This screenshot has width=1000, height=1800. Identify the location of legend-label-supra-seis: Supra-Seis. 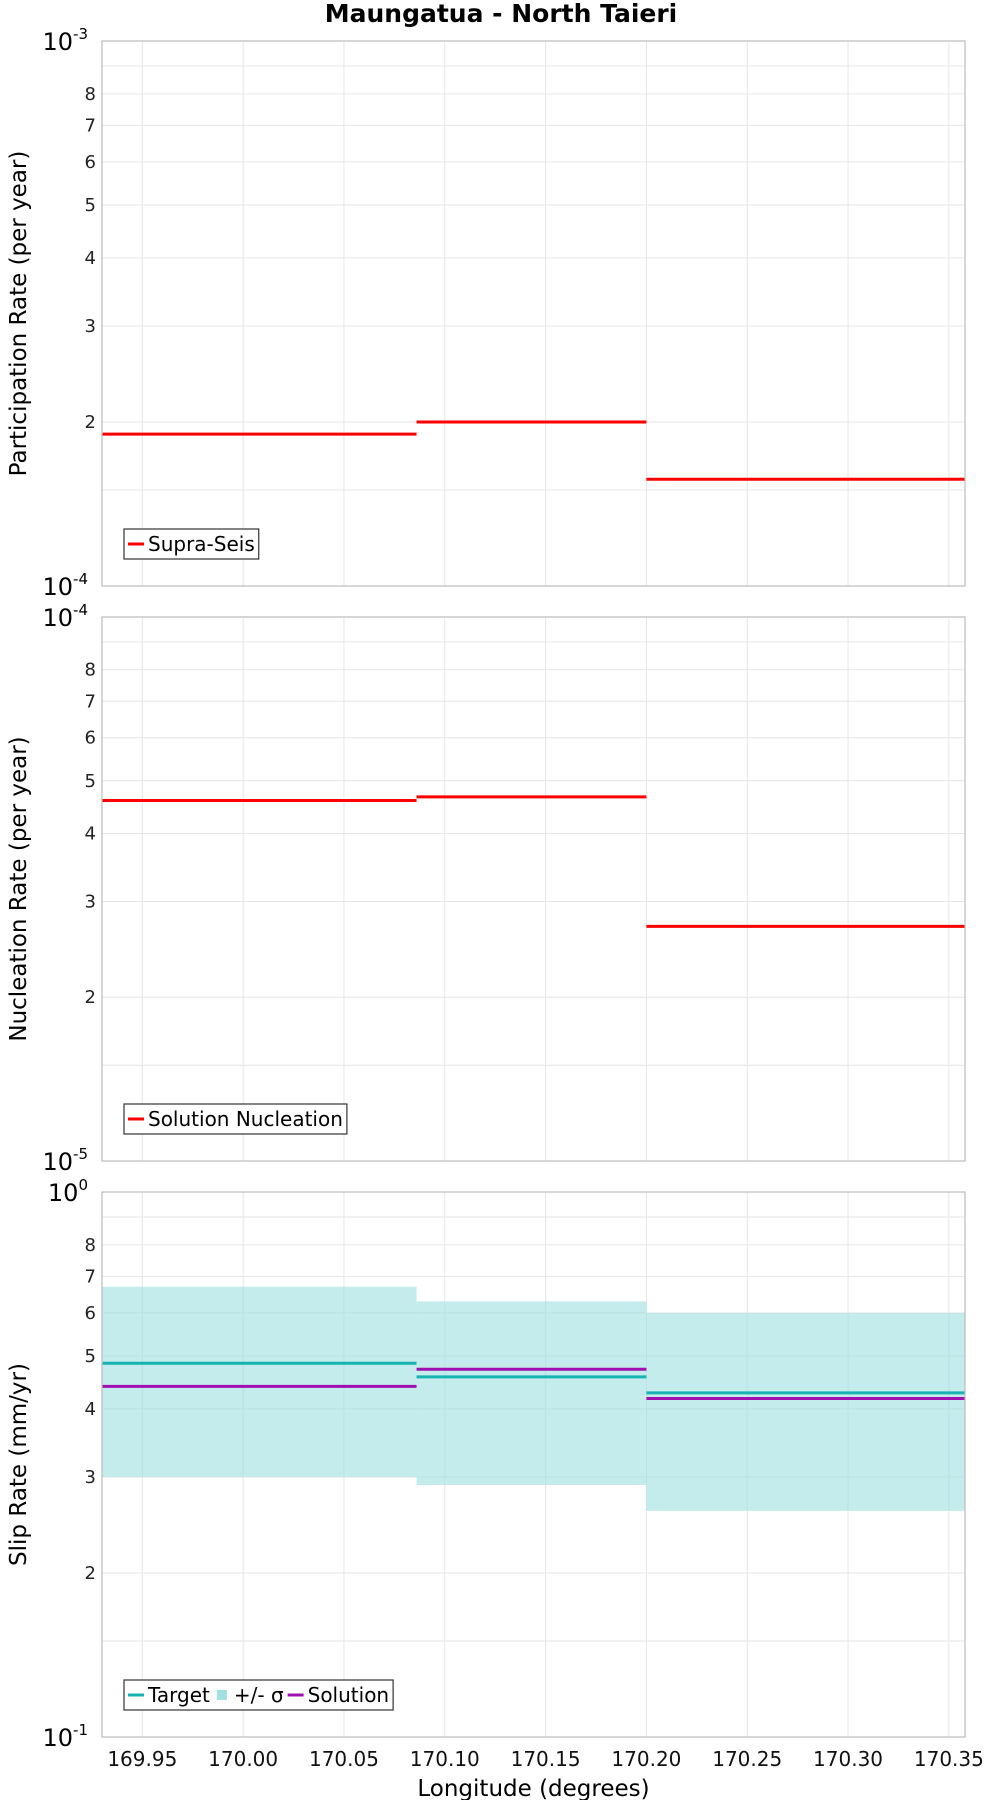
(201, 544).